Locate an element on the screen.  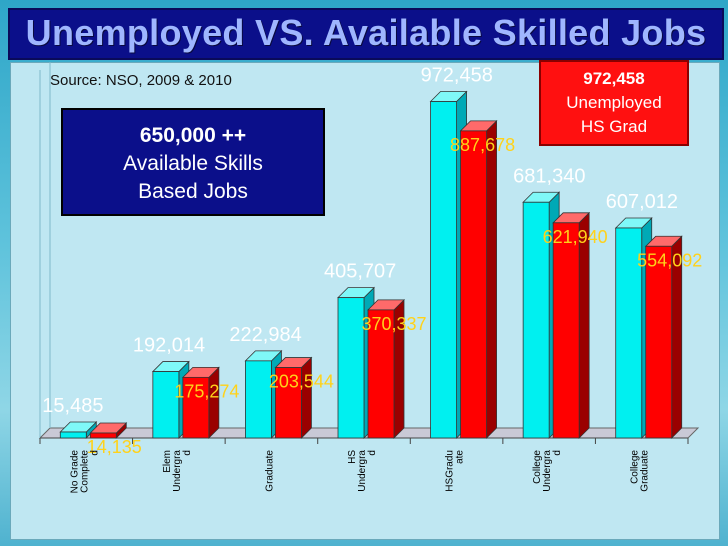
bar-skilled-4-side is located at coordinates (491, 279).